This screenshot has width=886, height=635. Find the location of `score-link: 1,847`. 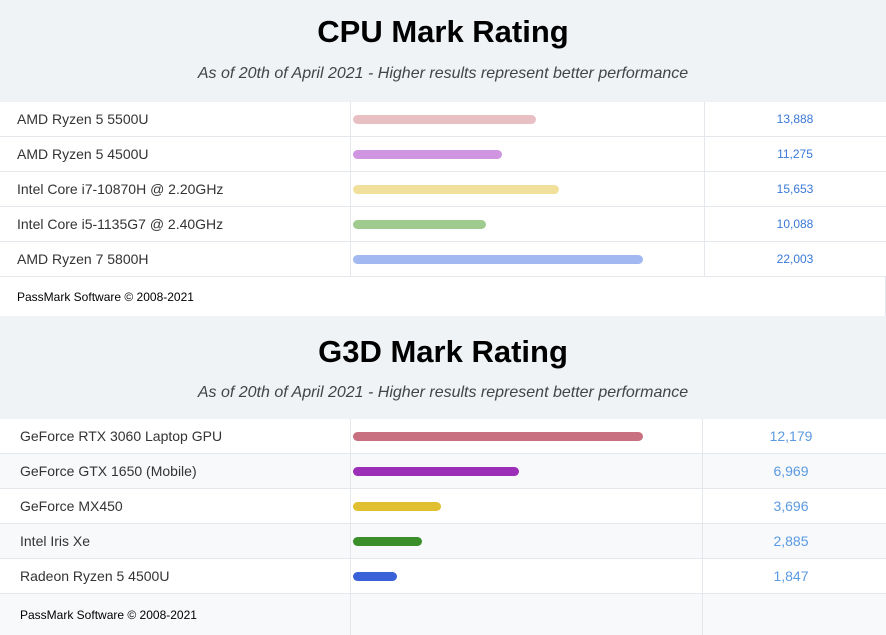

score-link: 1,847 is located at coordinates (791, 576).